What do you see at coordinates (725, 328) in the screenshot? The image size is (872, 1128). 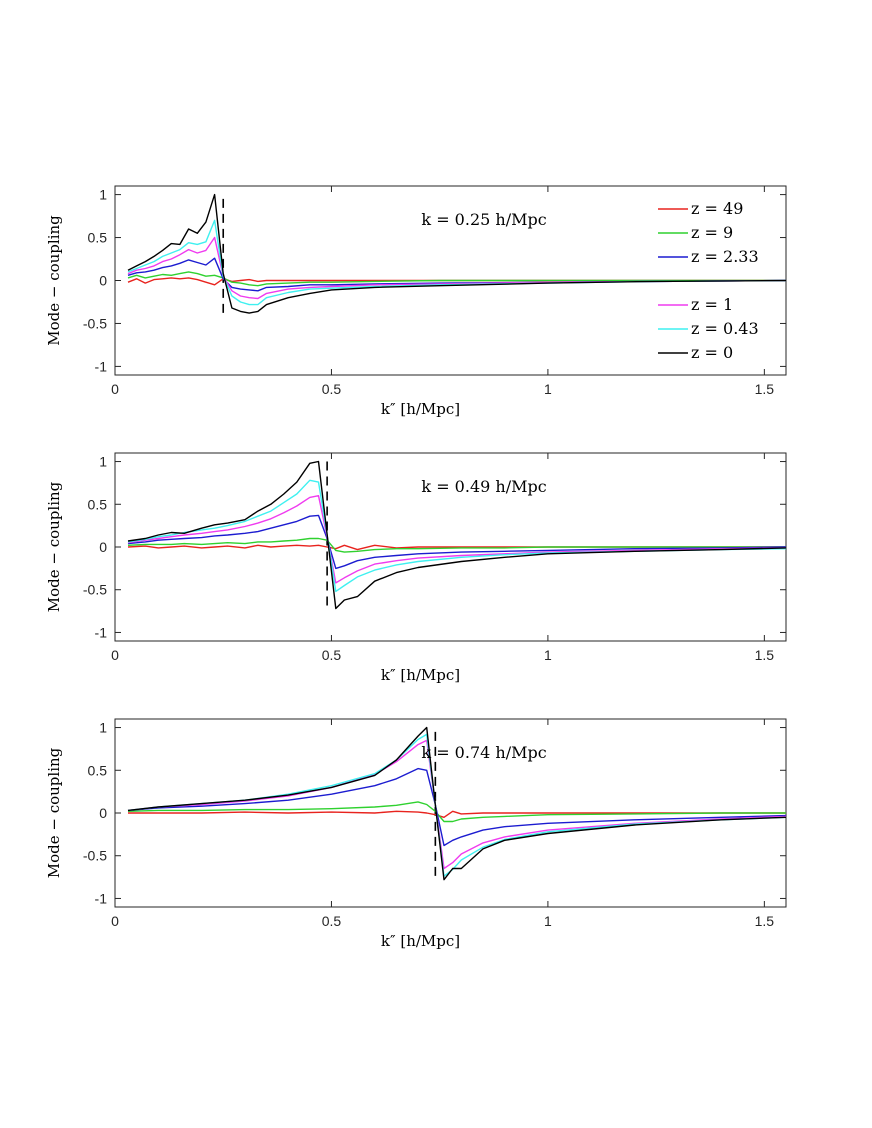 I see `legend-entry-label: z = 0.43` at bounding box center [725, 328].